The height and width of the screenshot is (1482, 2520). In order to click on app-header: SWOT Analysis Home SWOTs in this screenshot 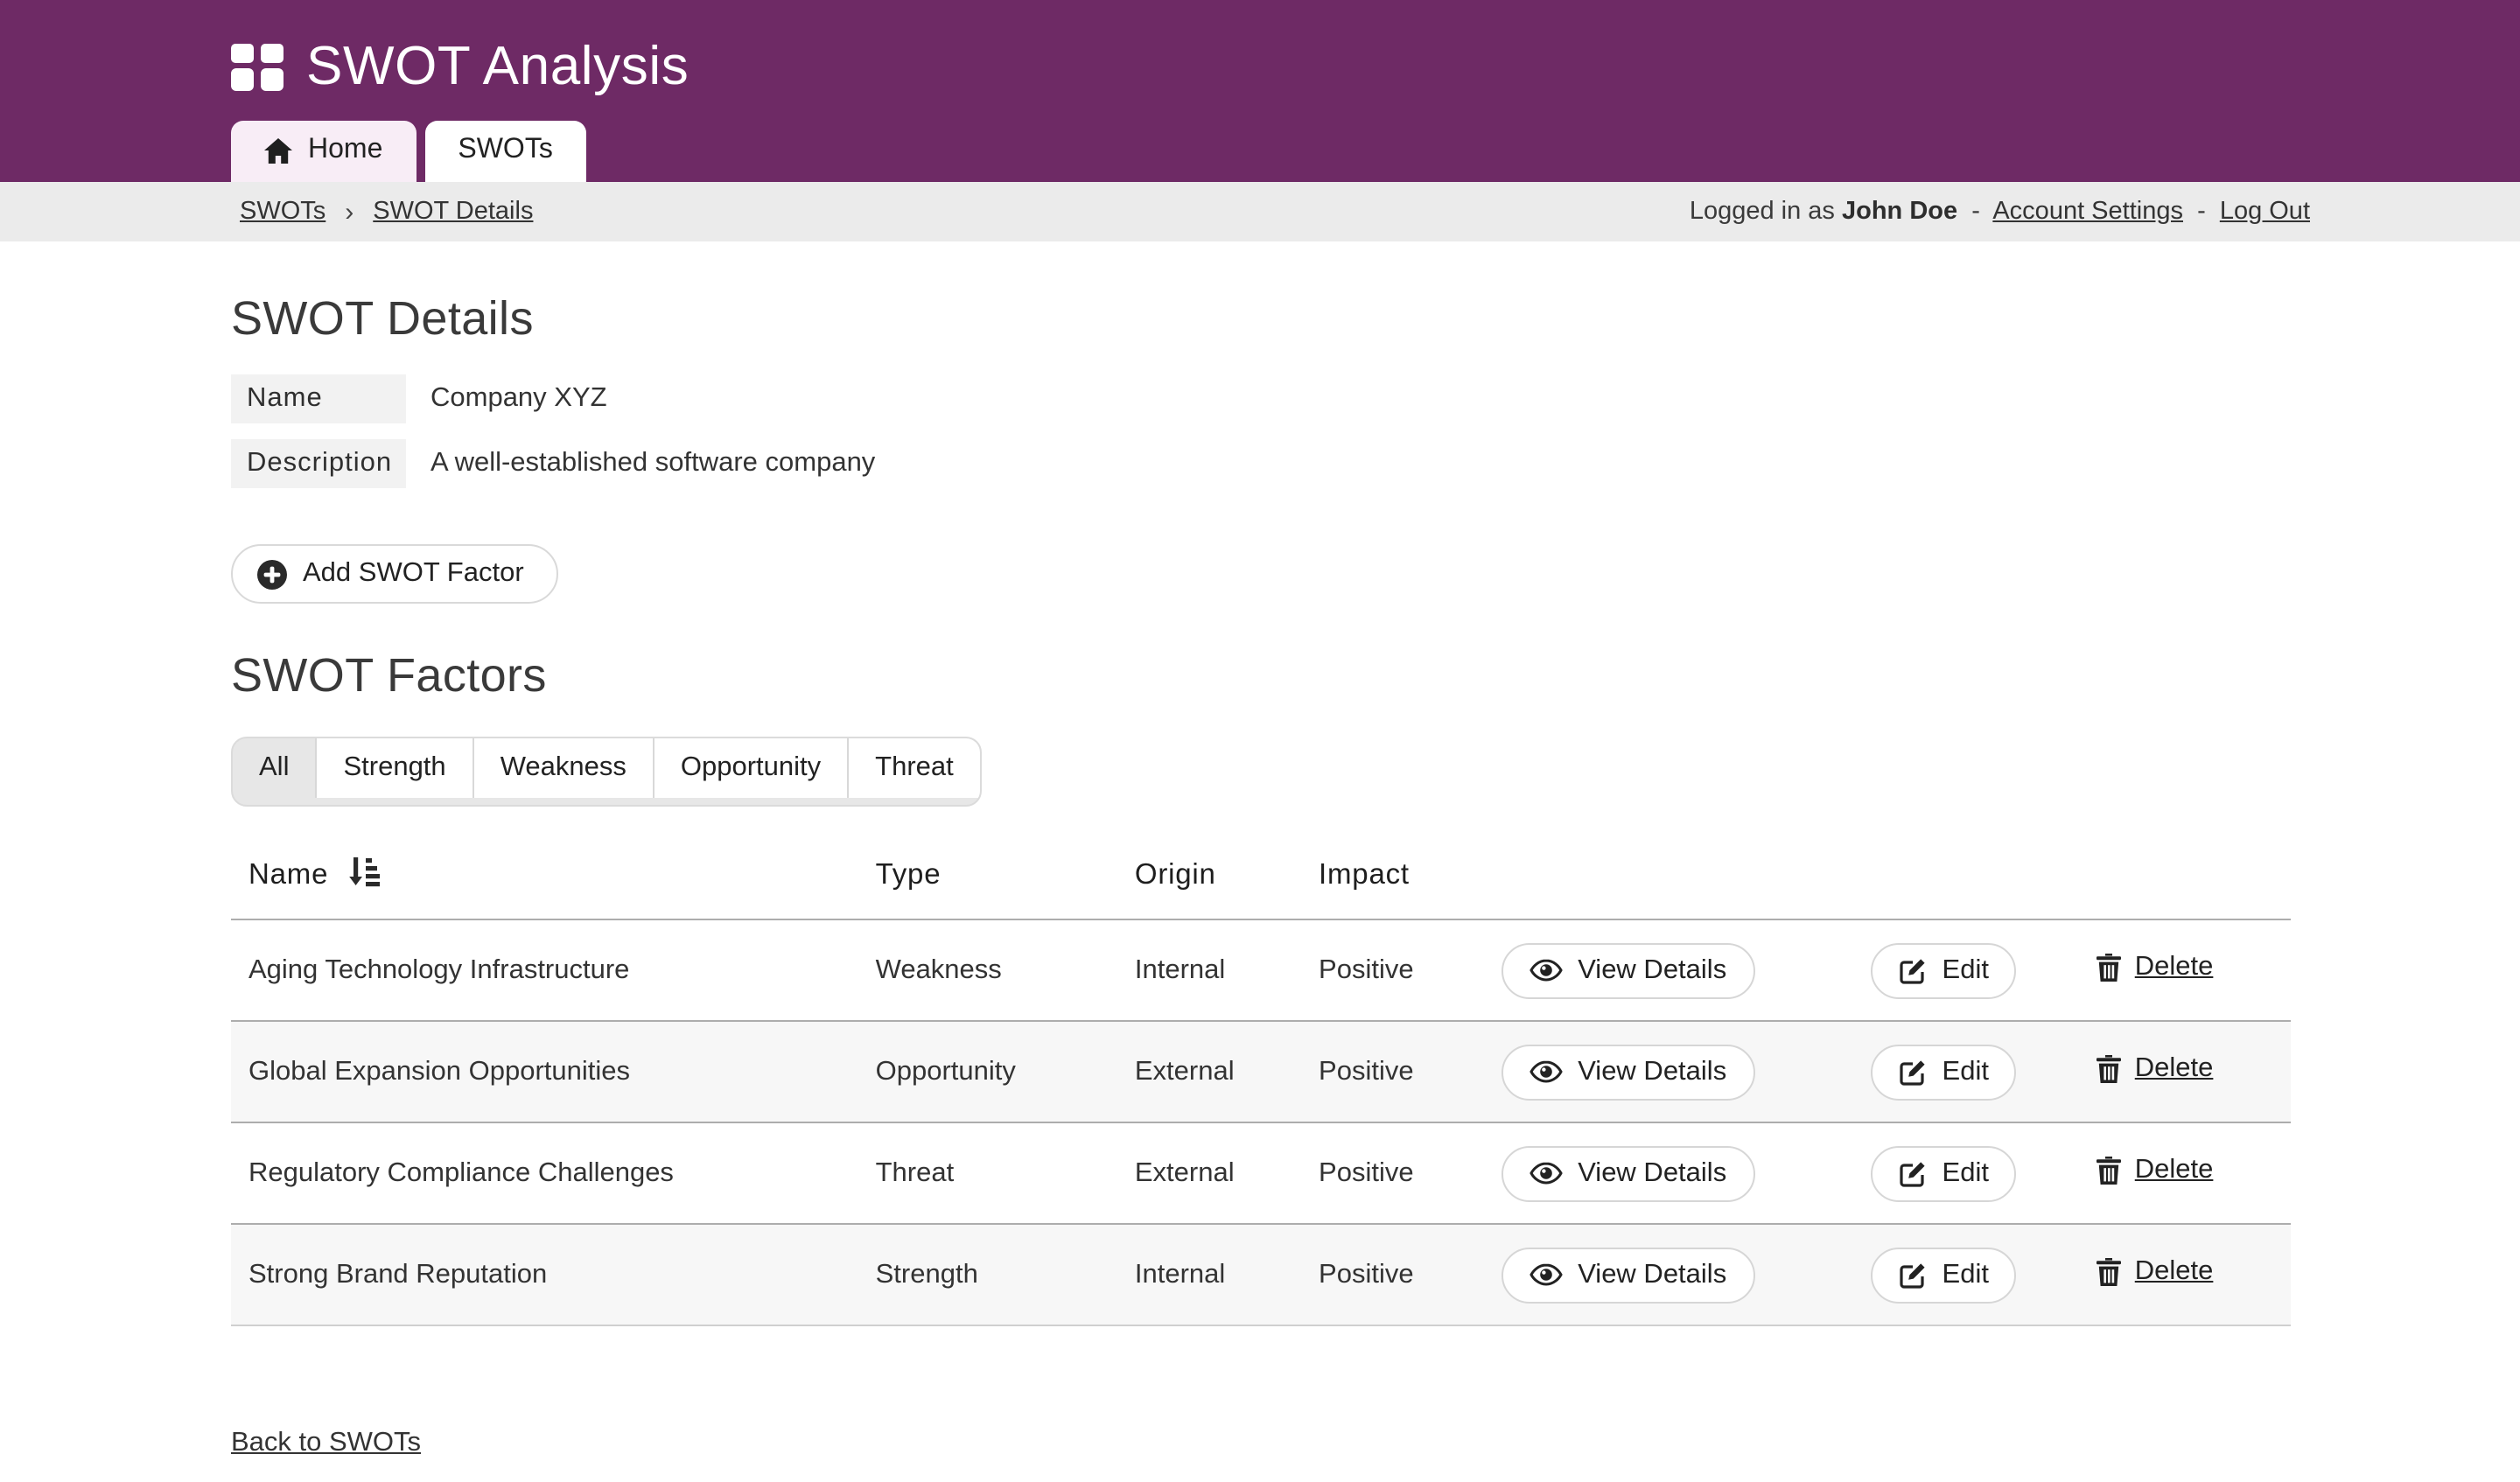, I will do `click(1260, 91)`.